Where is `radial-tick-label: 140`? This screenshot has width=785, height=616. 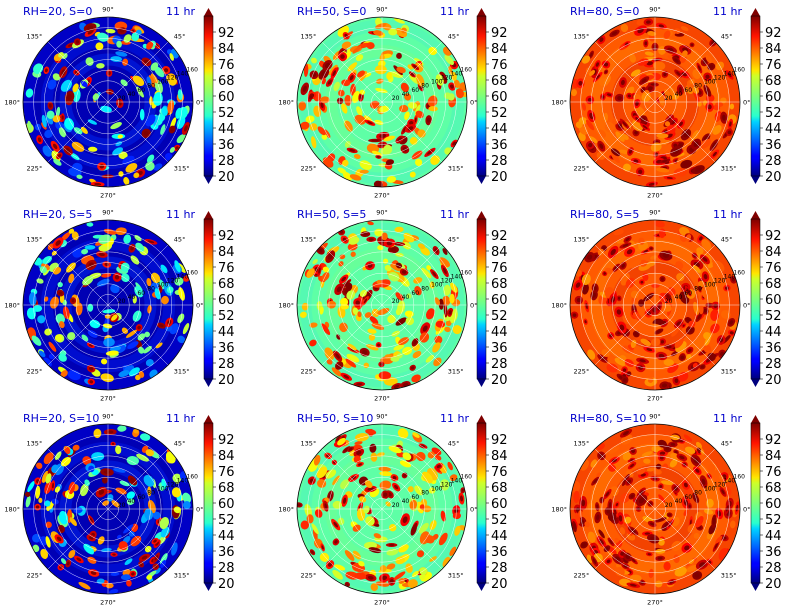
radial-tick-label: 140 is located at coordinates (730, 74).